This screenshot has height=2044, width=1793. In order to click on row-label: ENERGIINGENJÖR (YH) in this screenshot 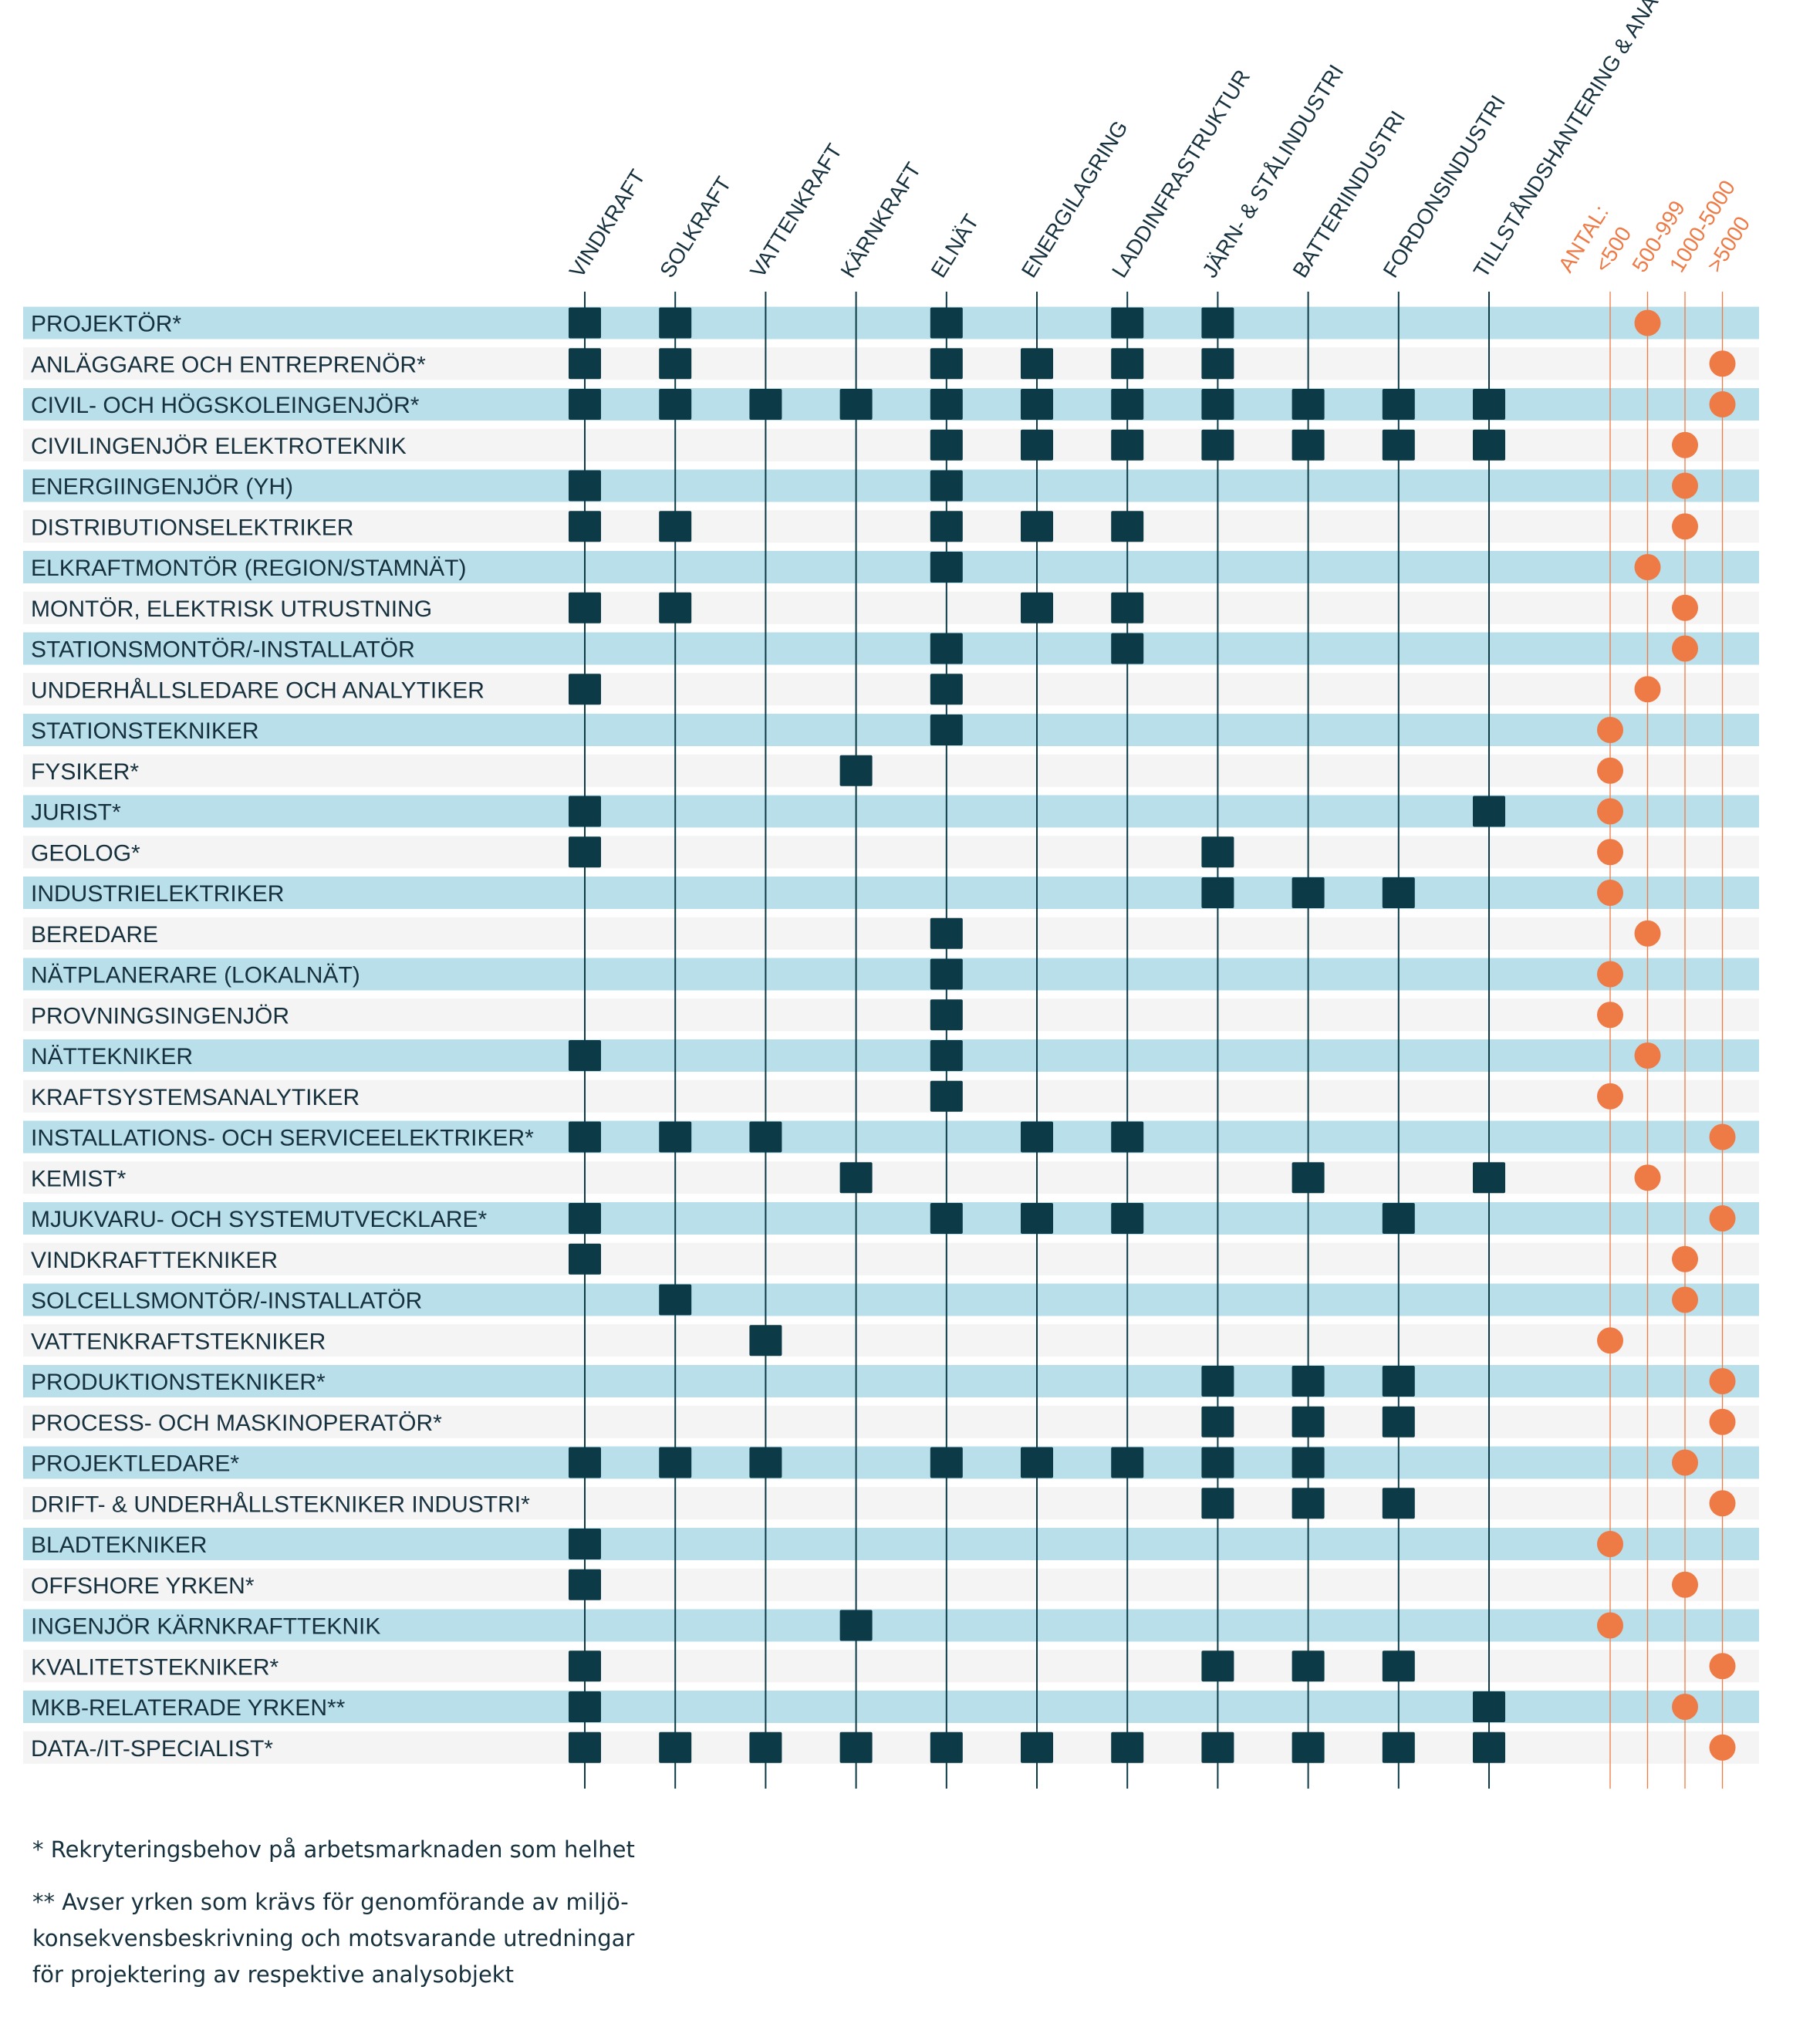, I will do `click(162, 487)`.